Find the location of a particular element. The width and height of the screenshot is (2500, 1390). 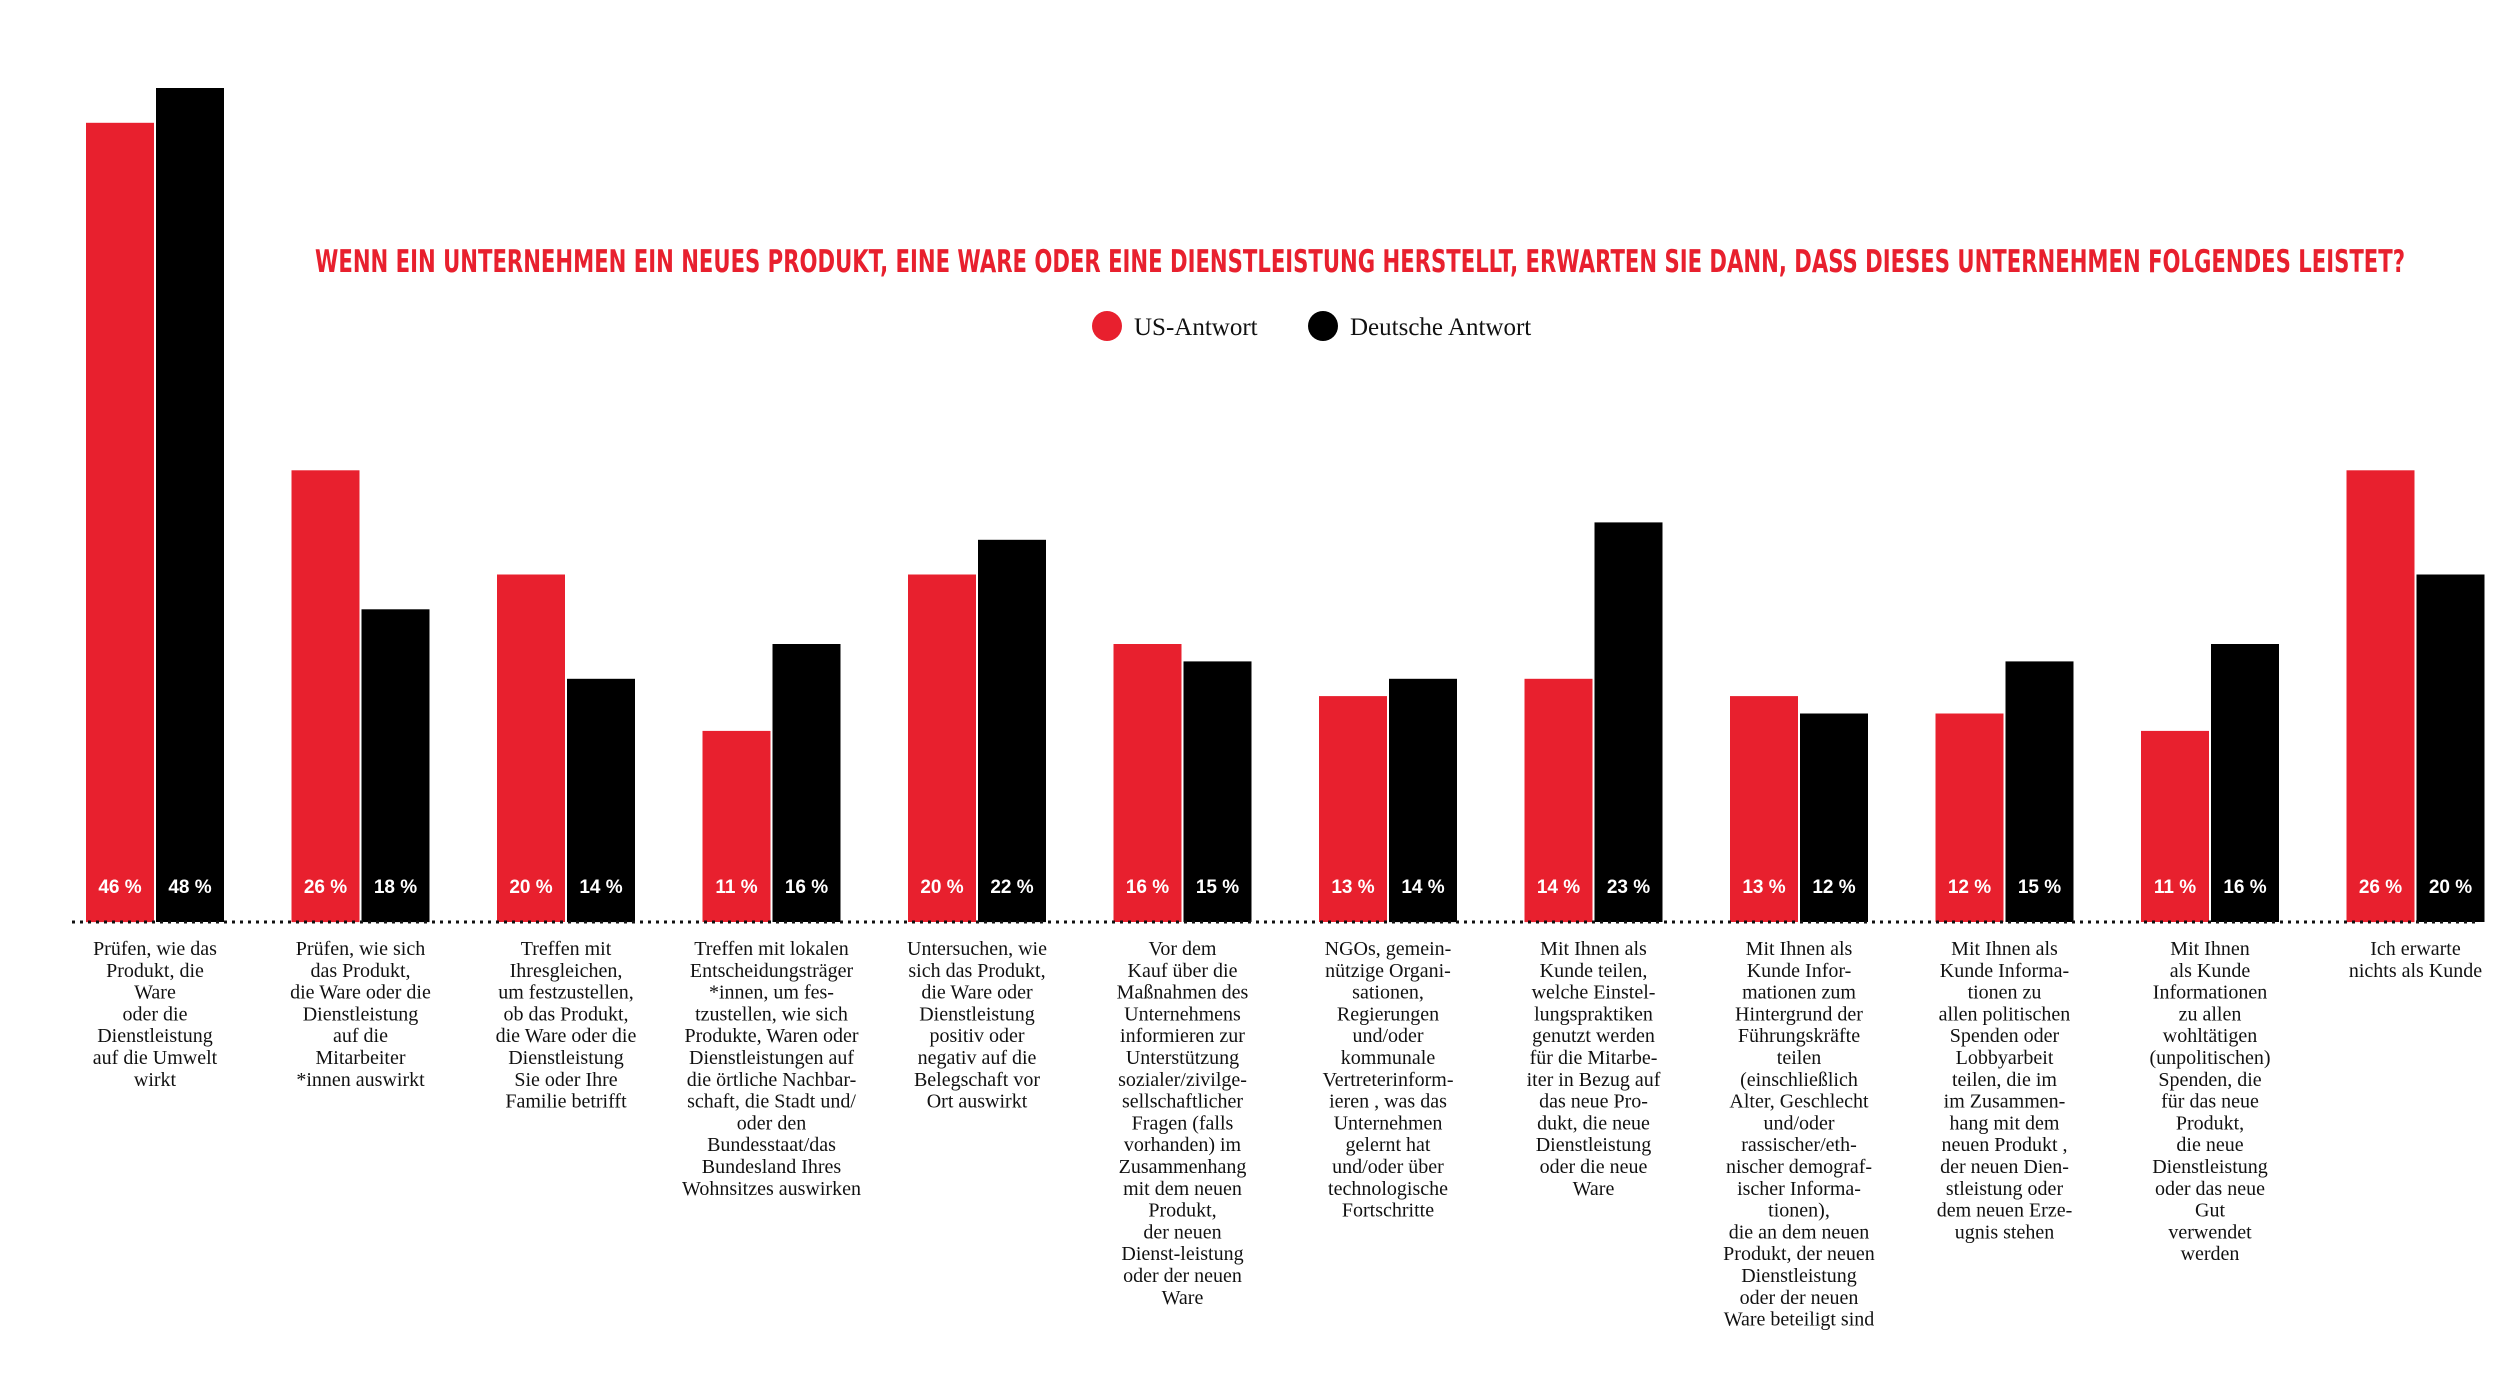

legend: US-Antwort Deutsche Antwort is located at coordinates (1311, 326).